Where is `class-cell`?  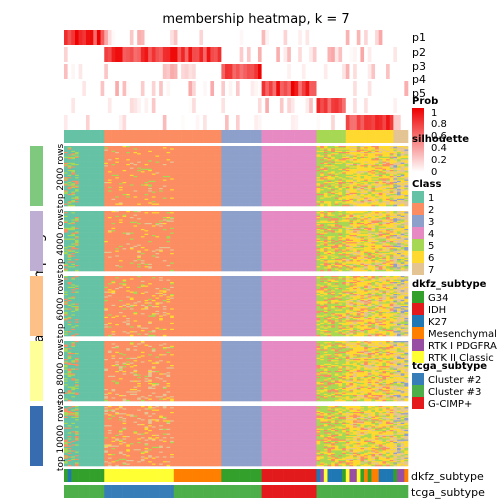
class-cell is located at coordinates (175, 136).